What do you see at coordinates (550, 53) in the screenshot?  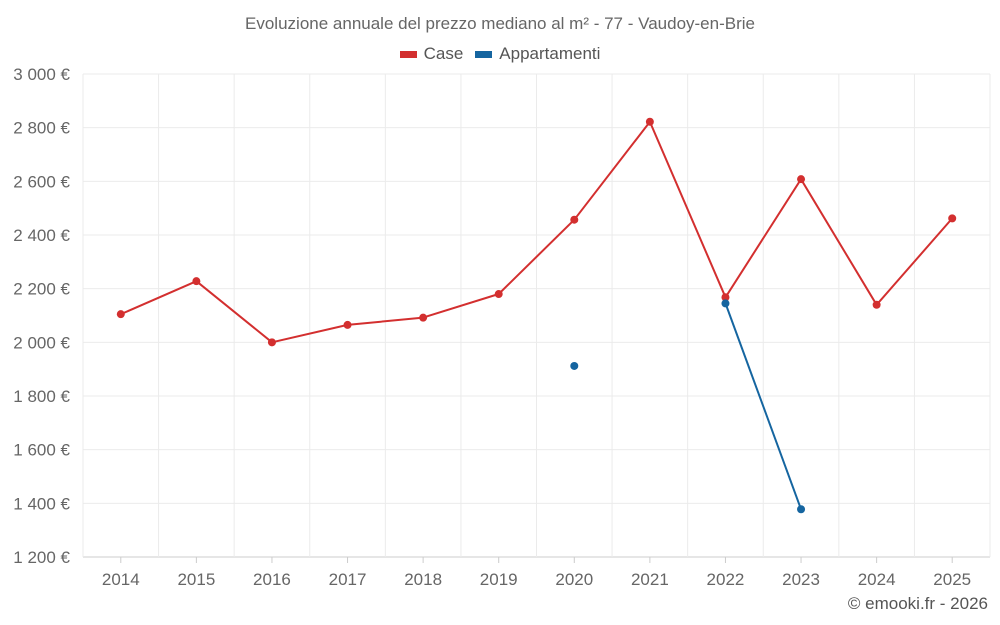 I see `legend-label-appartamenti: Appartamenti` at bounding box center [550, 53].